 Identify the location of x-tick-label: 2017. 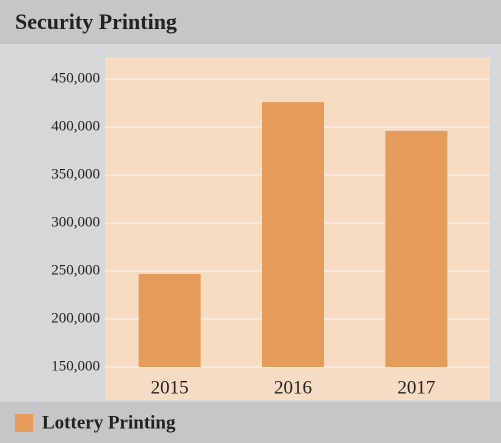
(416, 387).